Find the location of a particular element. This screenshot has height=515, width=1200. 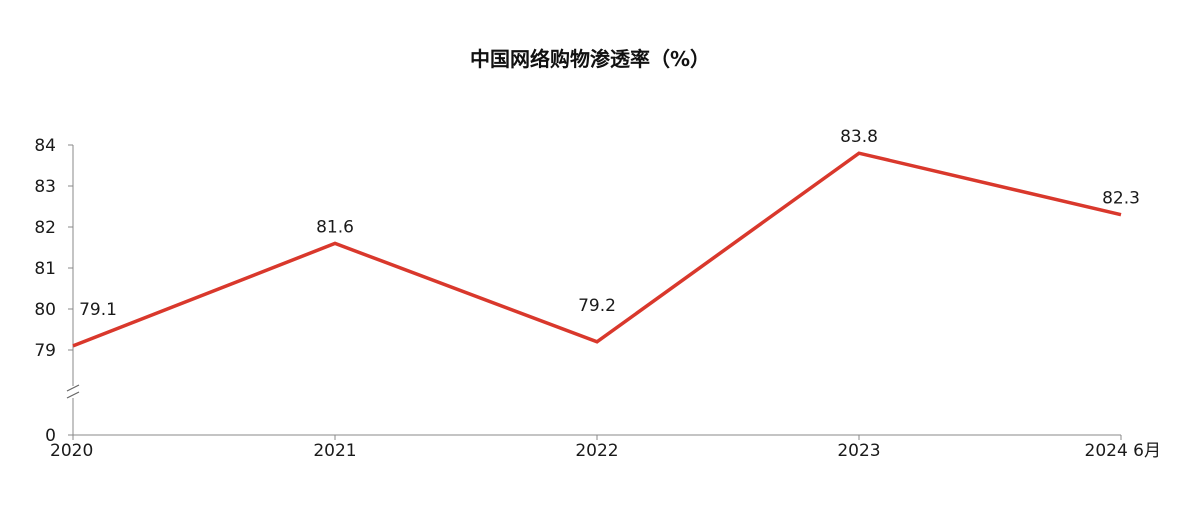

x-tick-label: 2022 is located at coordinates (596, 451).